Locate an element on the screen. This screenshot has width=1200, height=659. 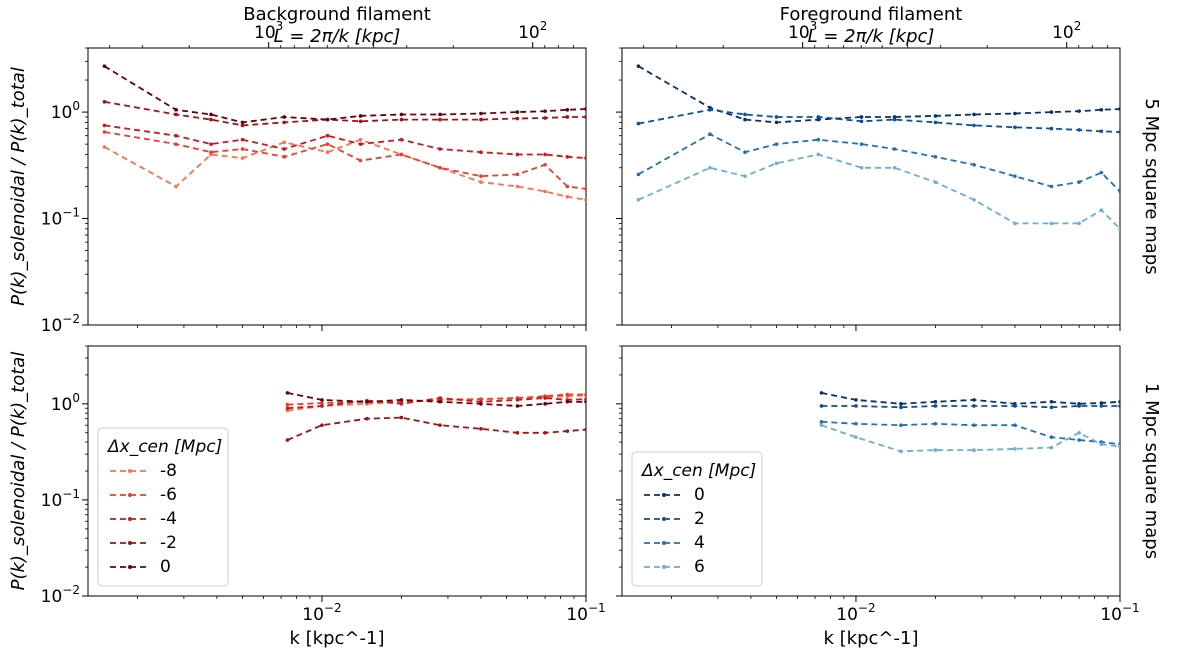
legend: Δx_cen [Mpc] -8 -6 -4 -2 0 is located at coordinates (163, 507).